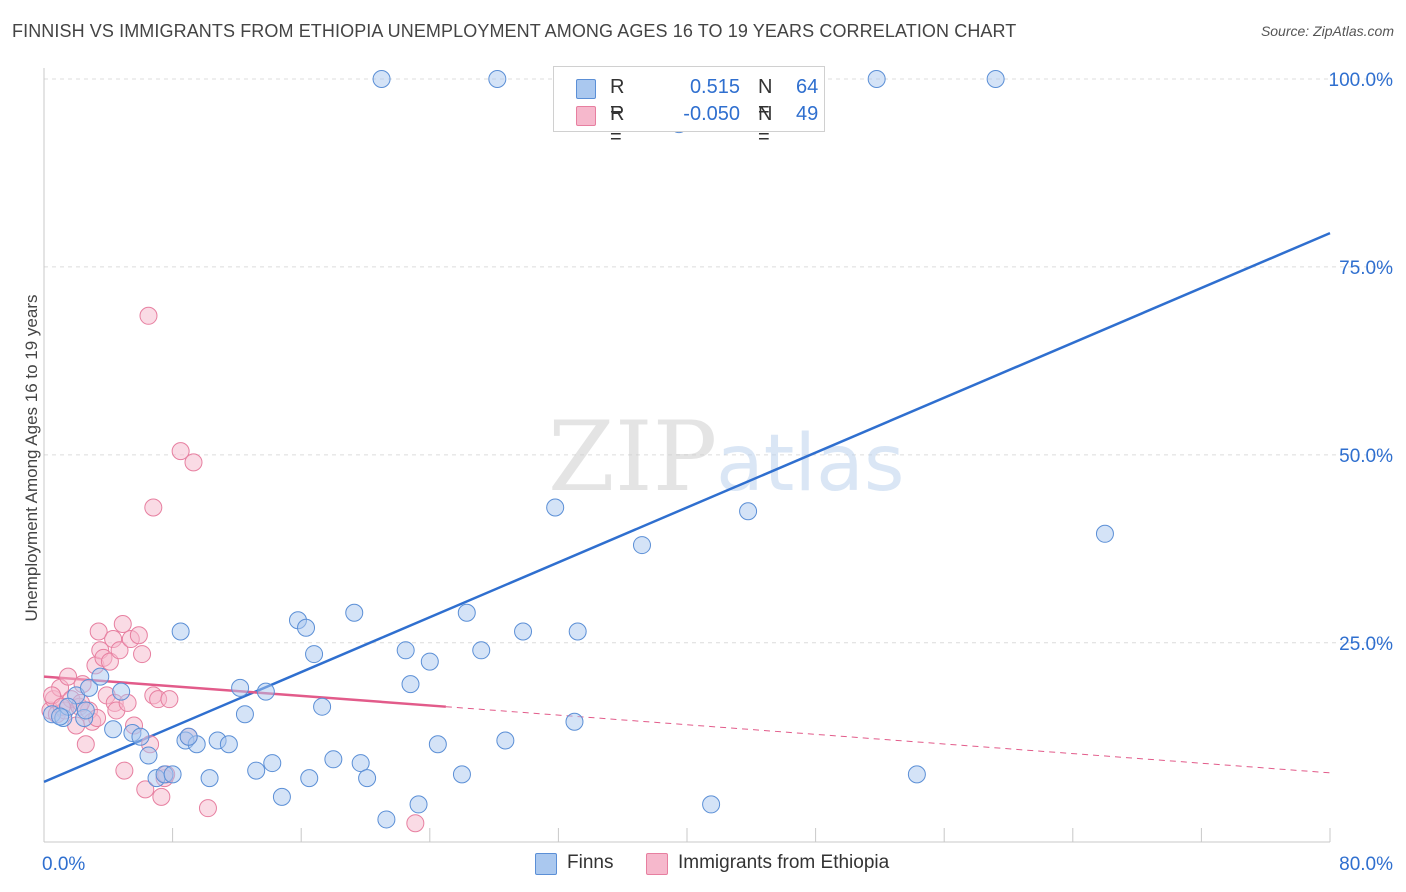 This screenshot has height=892, width=1406. Describe the element at coordinates (888, 740) in the screenshot. I see `ethiopia-trend-line` at that location.